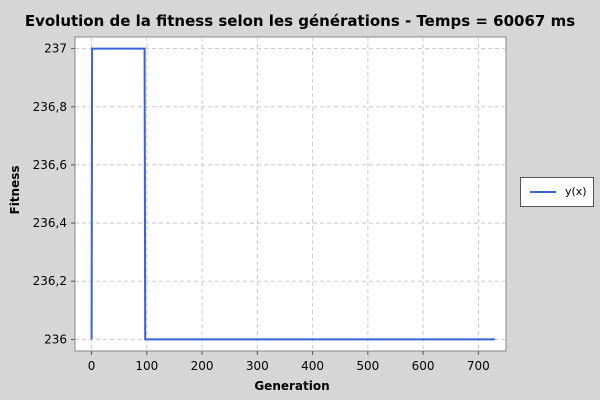  I want to click on x-tick-label: 600, so click(423, 366).